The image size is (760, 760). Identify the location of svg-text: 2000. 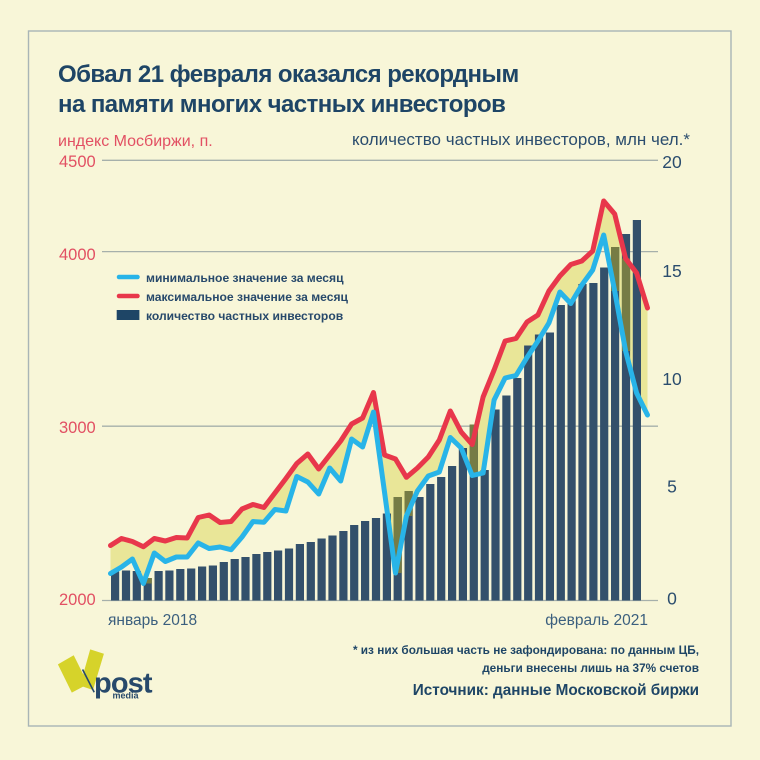
(77, 600).